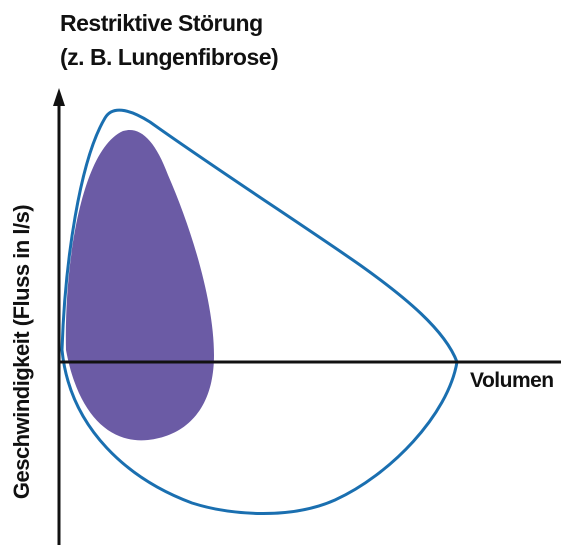 This screenshot has height=547, width=561. Describe the element at coordinates (169, 57) in the screenshot. I see `title-line-2: (z. B. Lungenfibrose)` at that location.